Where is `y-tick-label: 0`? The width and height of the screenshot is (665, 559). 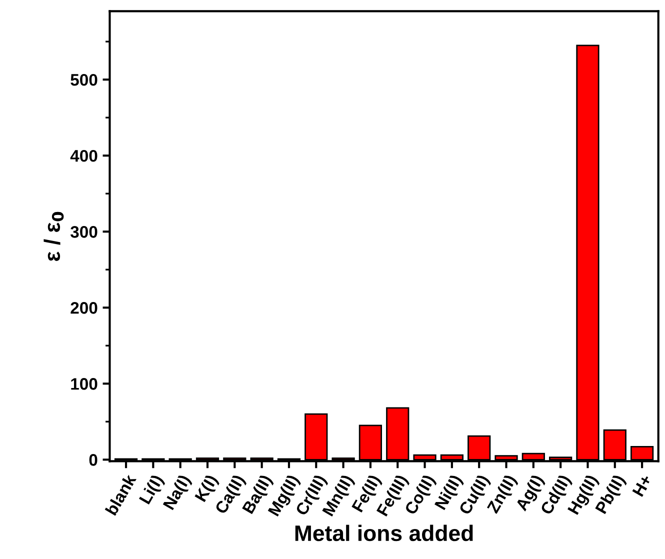
y-tick-label: 0 is located at coordinates (93, 460).